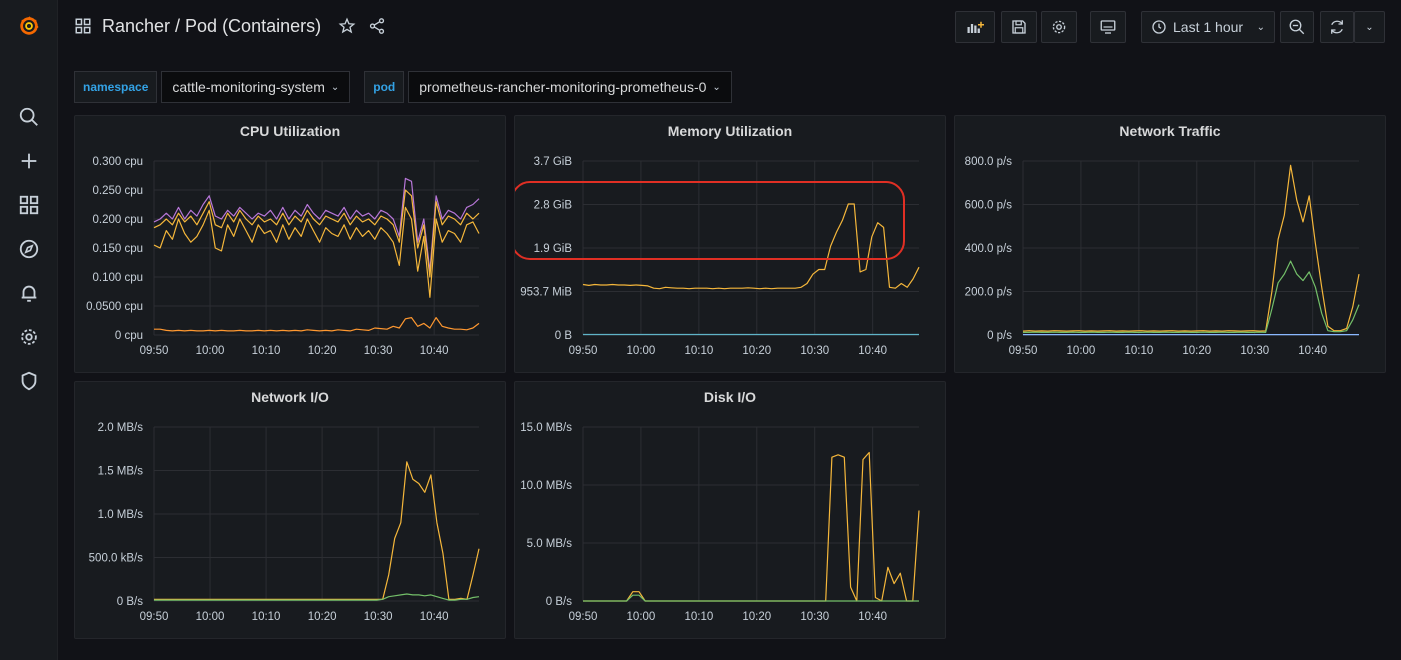  I want to click on apps-grid-icon, so click(83, 26).